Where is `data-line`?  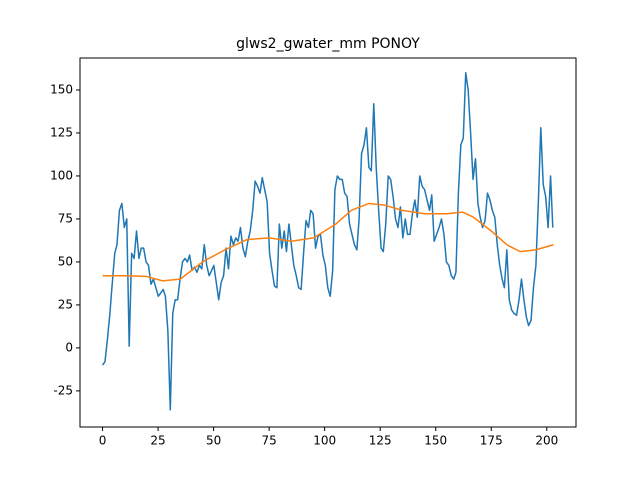 data-line is located at coordinates (328, 242).